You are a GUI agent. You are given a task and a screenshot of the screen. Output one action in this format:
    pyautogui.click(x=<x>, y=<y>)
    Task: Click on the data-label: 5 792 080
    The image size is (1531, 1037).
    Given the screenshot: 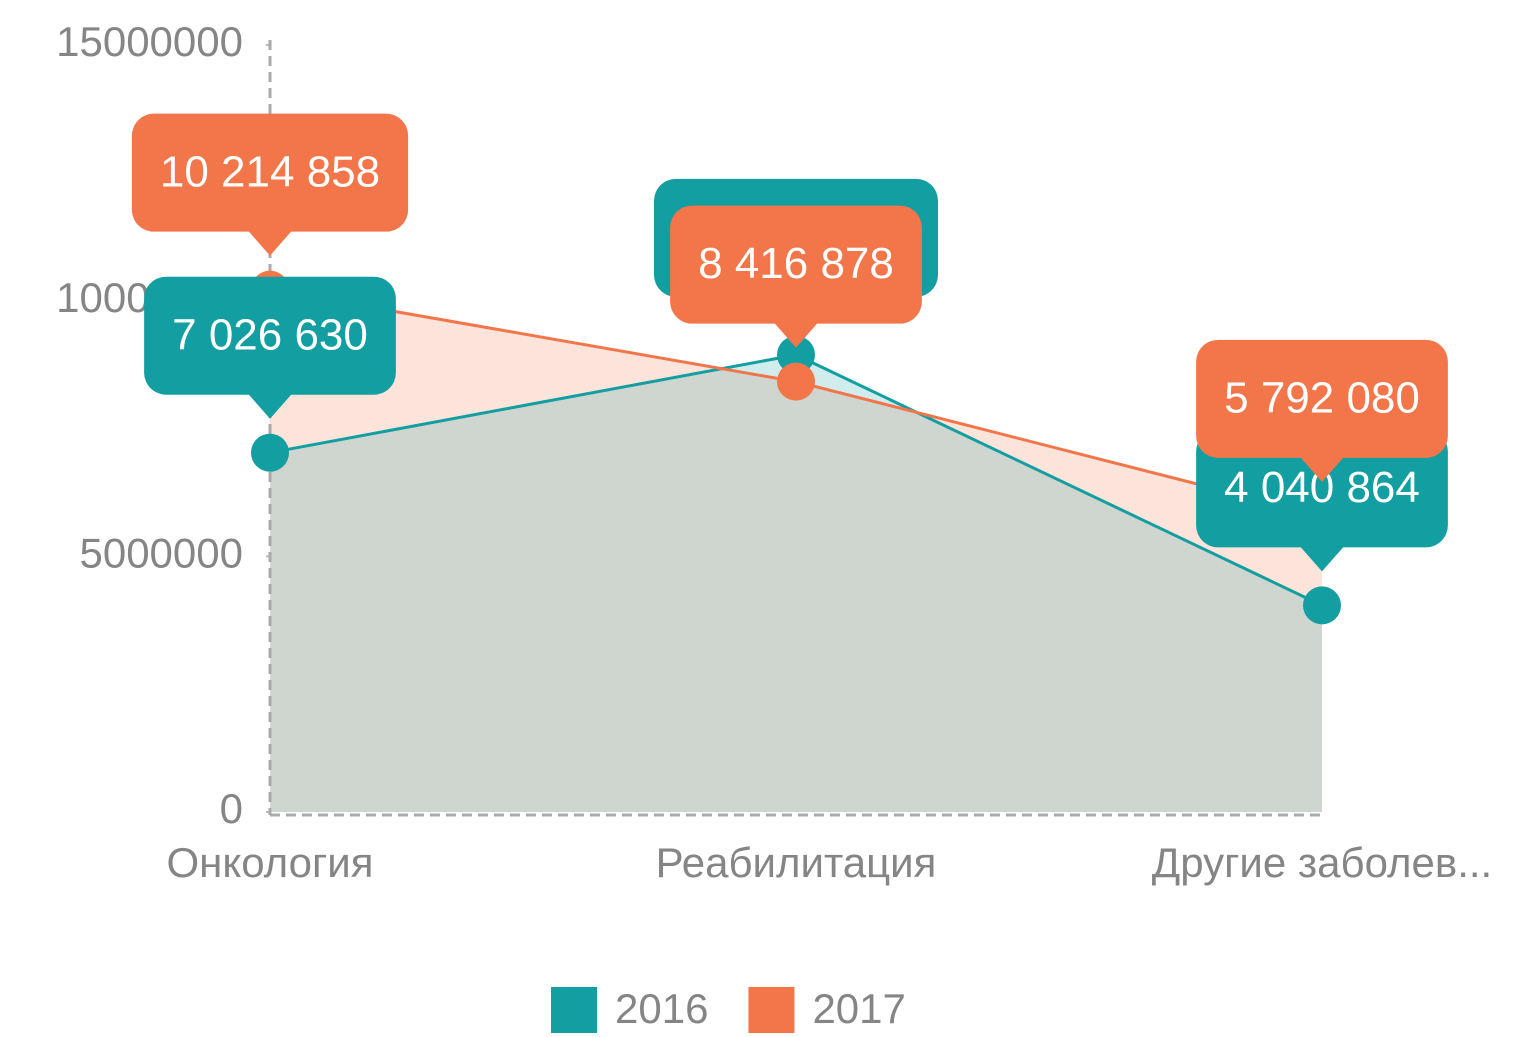 What is the action you would take?
    pyautogui.click(x=1322, y=410)
    